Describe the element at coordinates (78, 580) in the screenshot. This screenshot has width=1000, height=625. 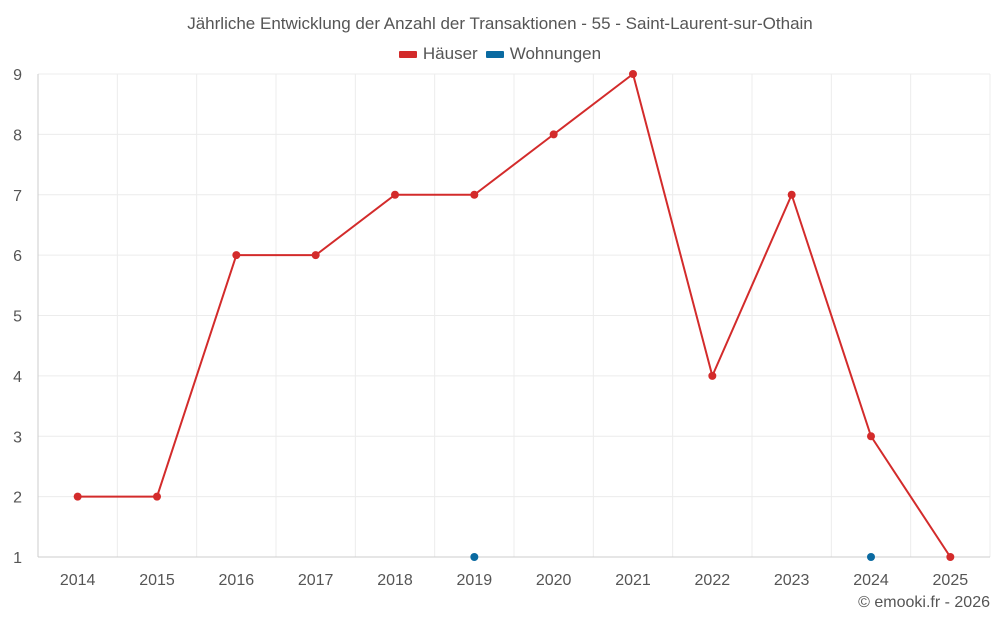
I see `x-tick-label-2014: 2014` at that location.